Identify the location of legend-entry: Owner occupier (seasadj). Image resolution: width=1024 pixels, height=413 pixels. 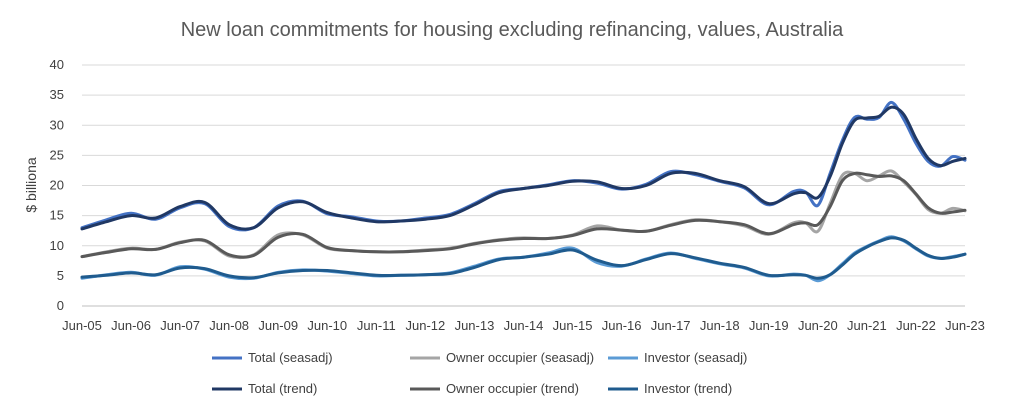
(520, 357).